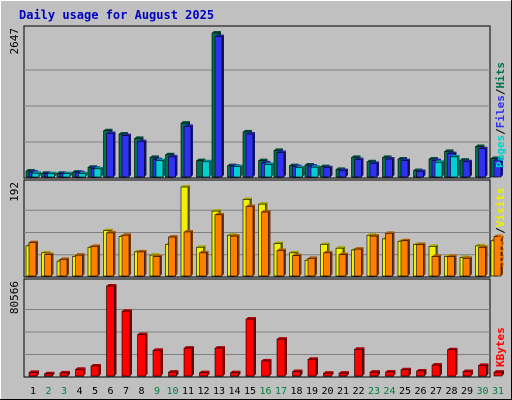 This screenshot has height=400, width=512. What do you see at coordinates (374, 235) in the screenshot?
I see `bar-sites-day-23-top` at bounding box center [374, 235].